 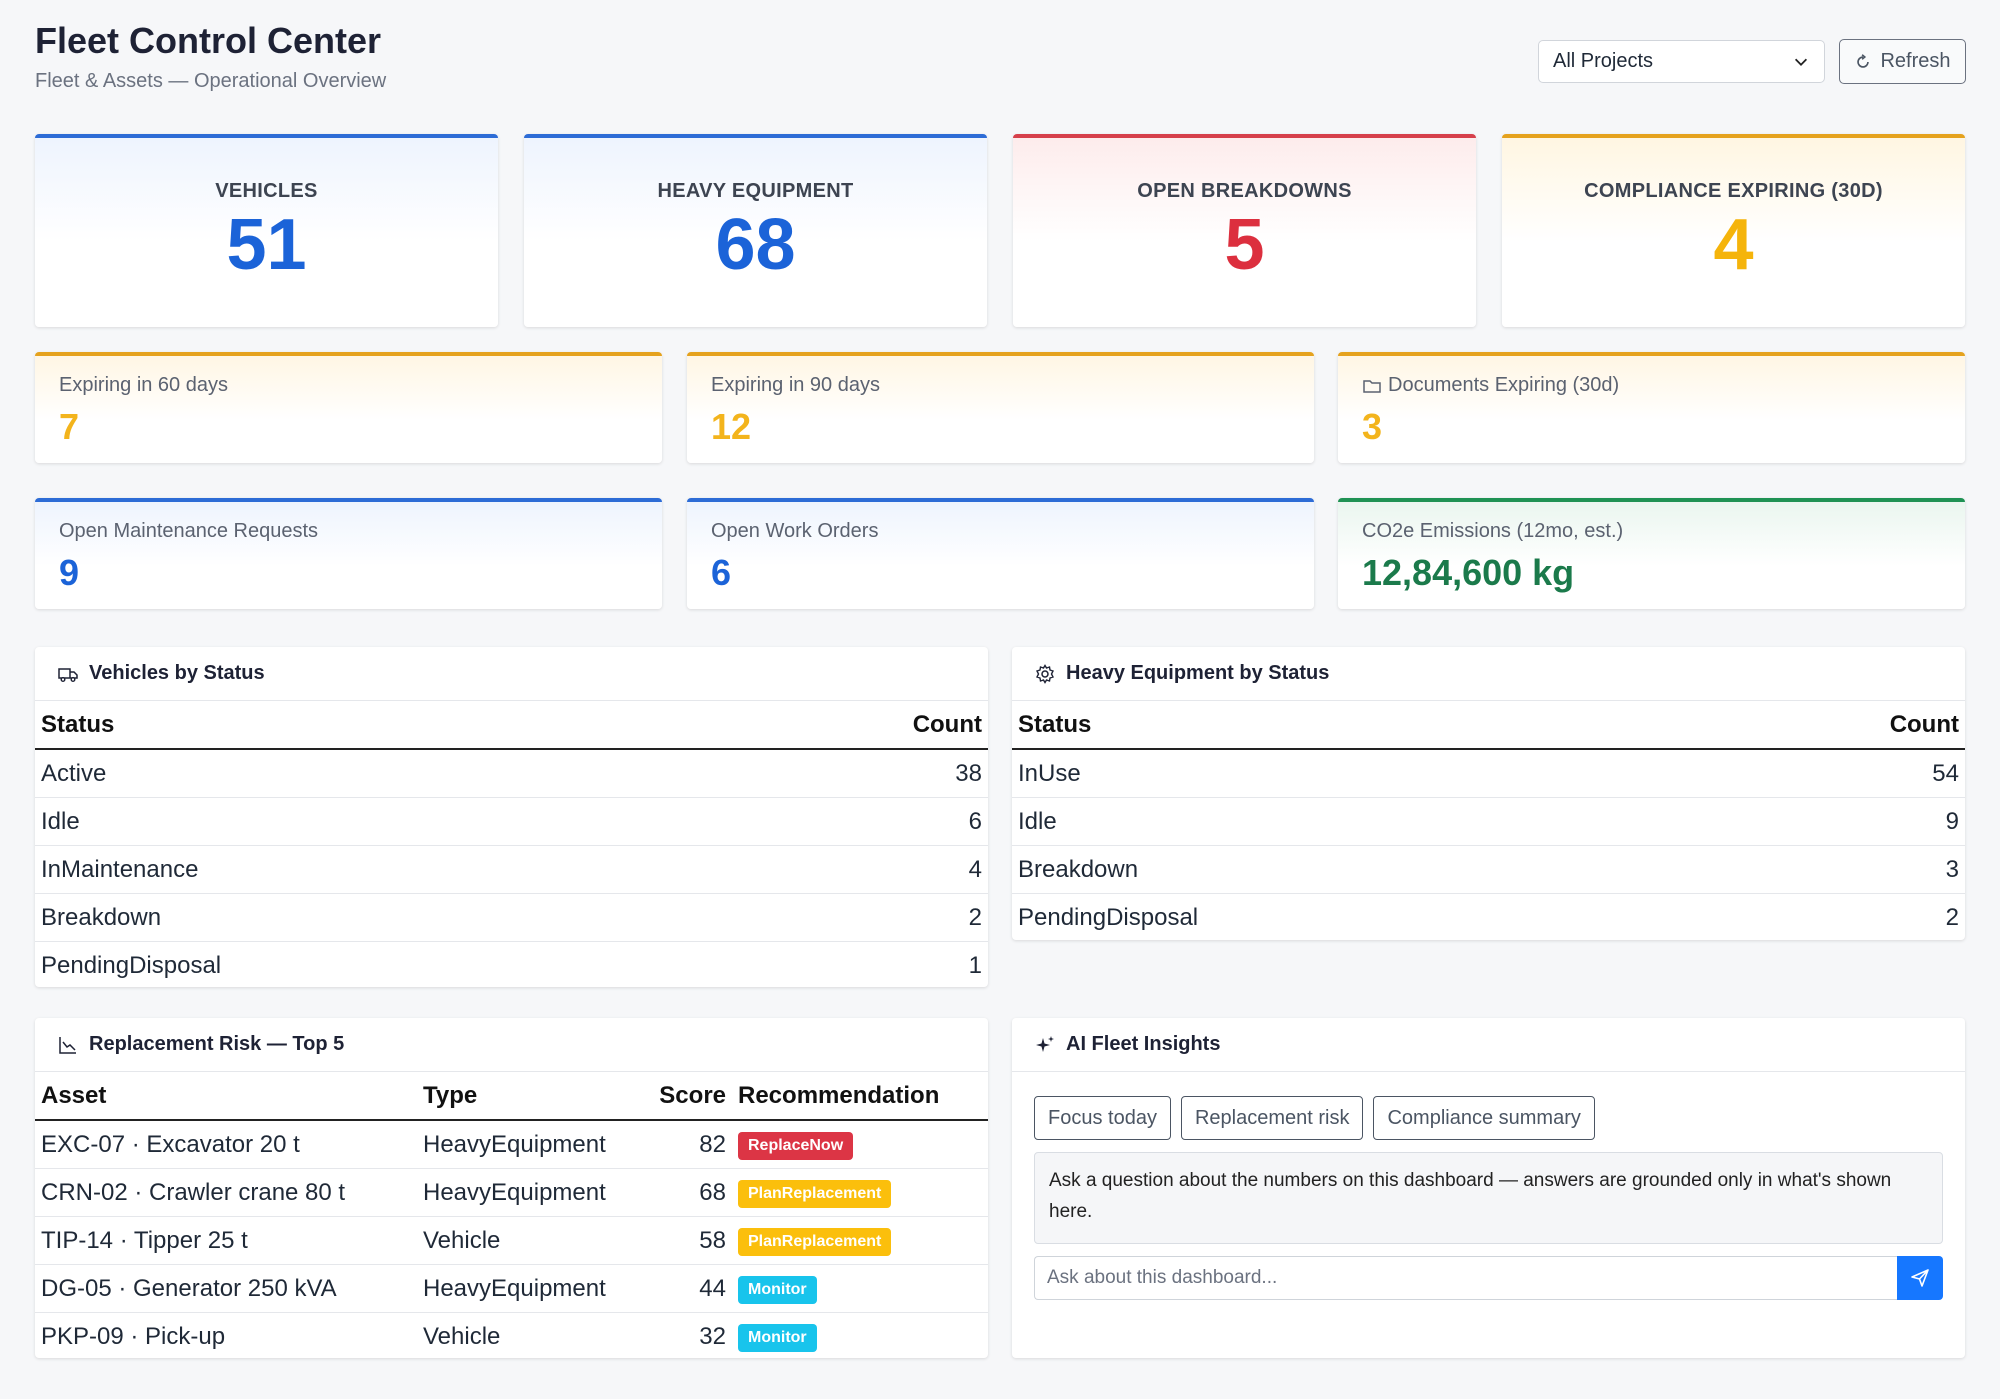 I want to click on count-cell: 54, so click(x=1823, y=773).